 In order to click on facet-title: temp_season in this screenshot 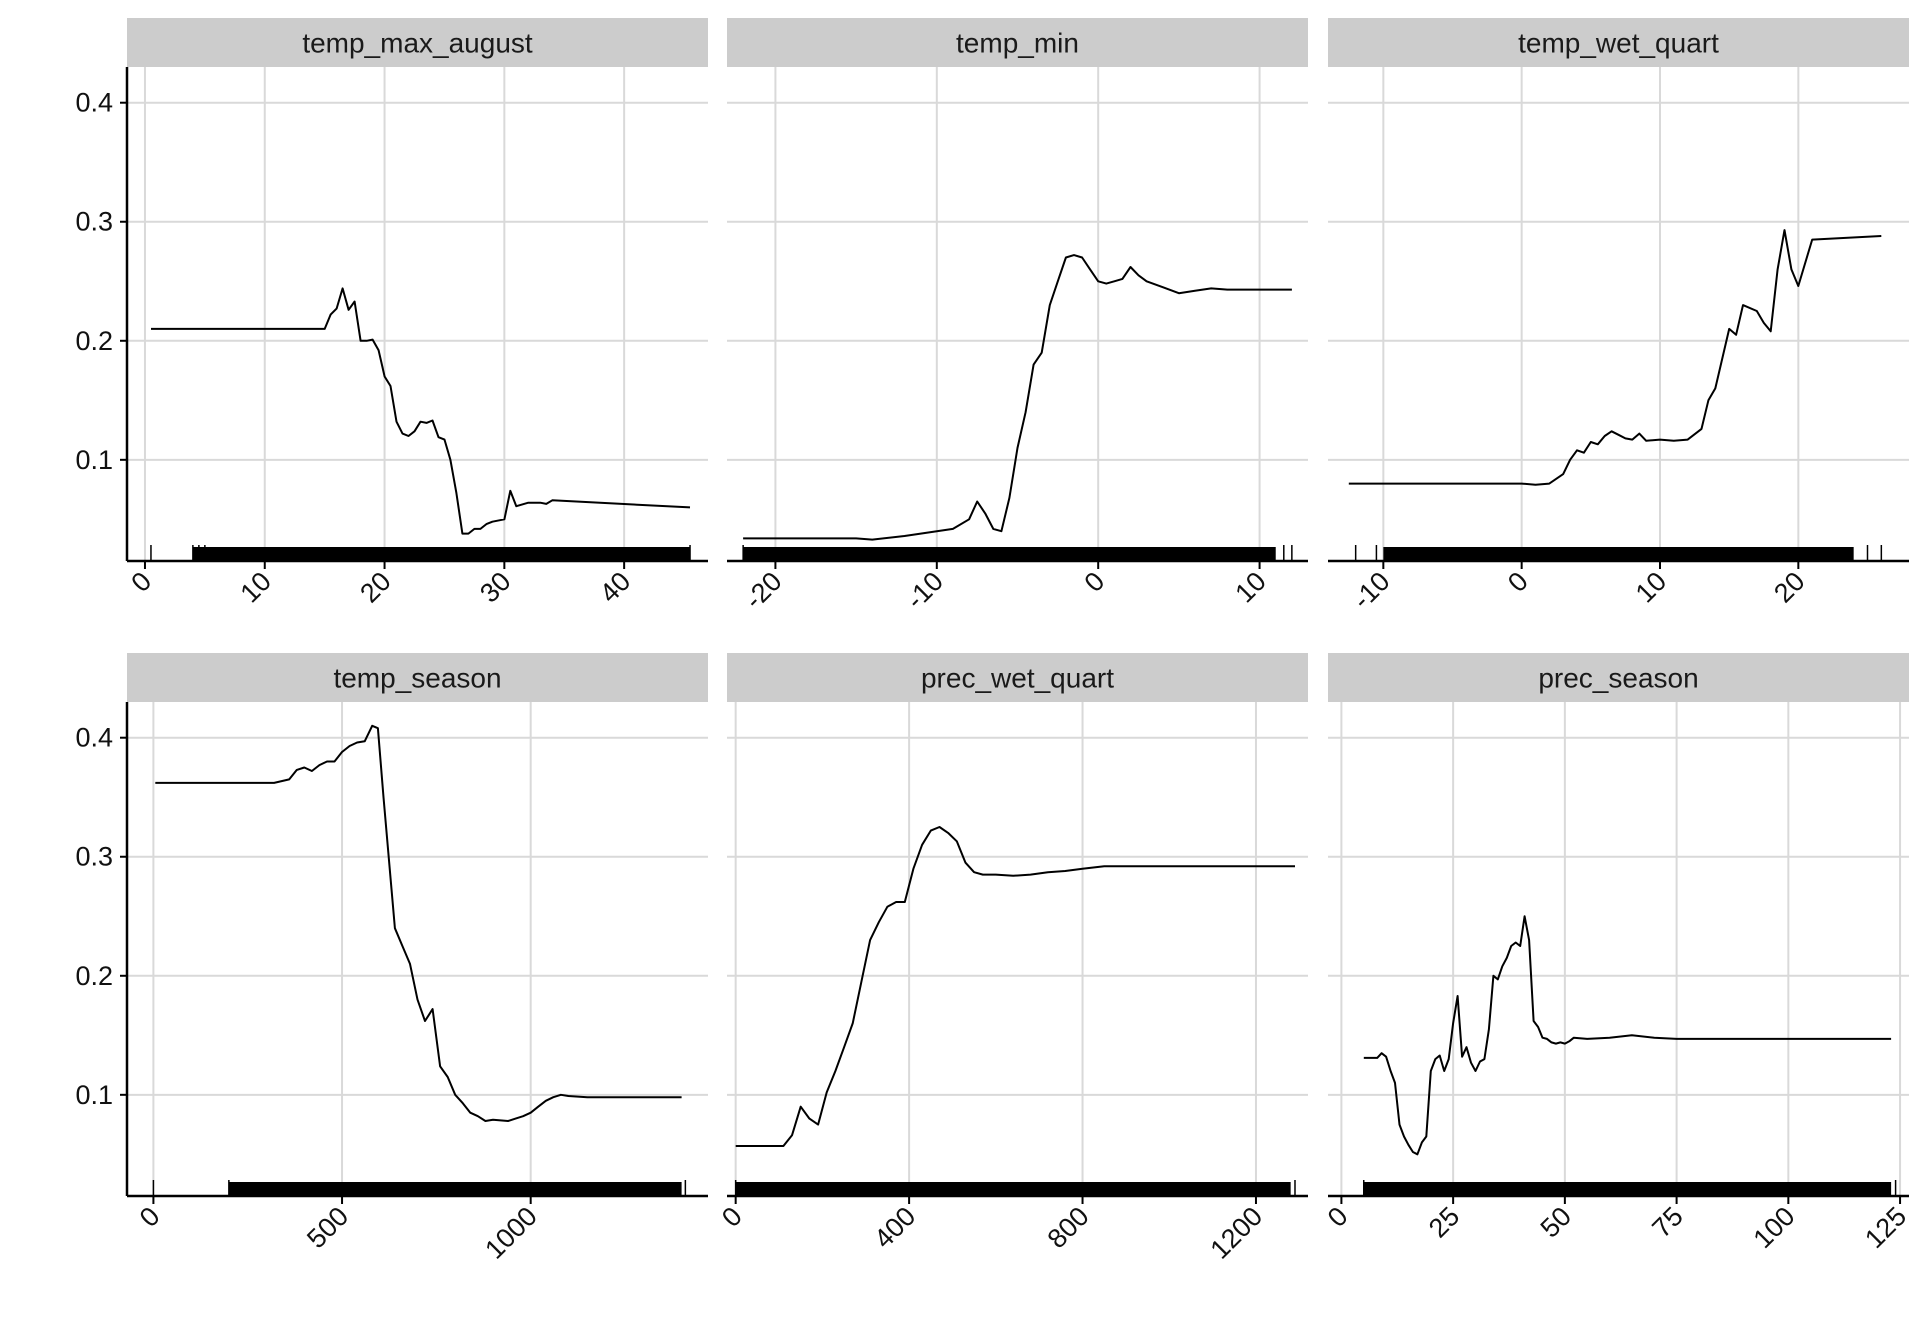, I will do `click(417, 678)`.